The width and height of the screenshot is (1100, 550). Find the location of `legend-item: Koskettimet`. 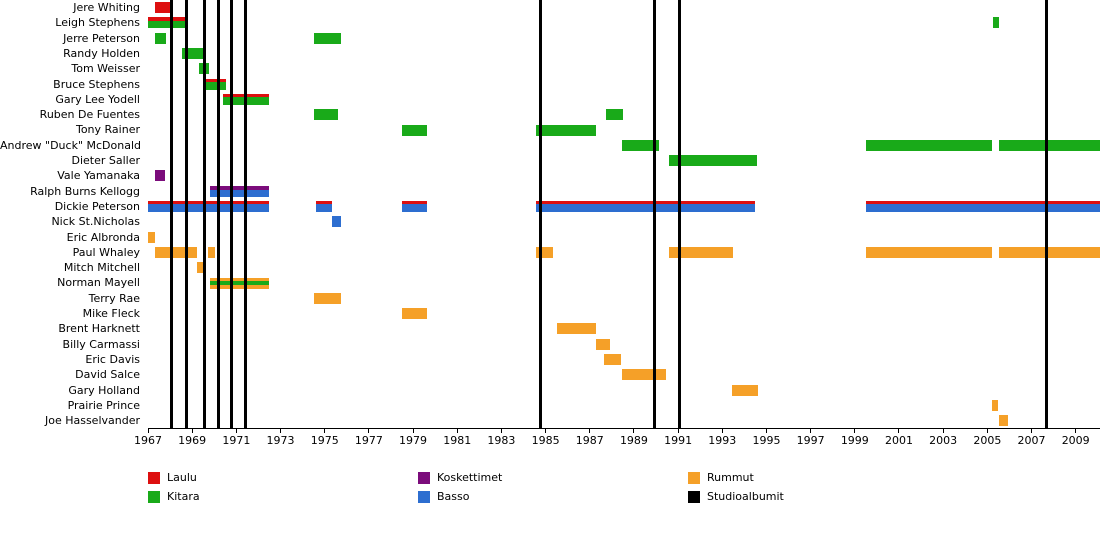

legend-item: Koskettimet is located at coordinates (460, 478).